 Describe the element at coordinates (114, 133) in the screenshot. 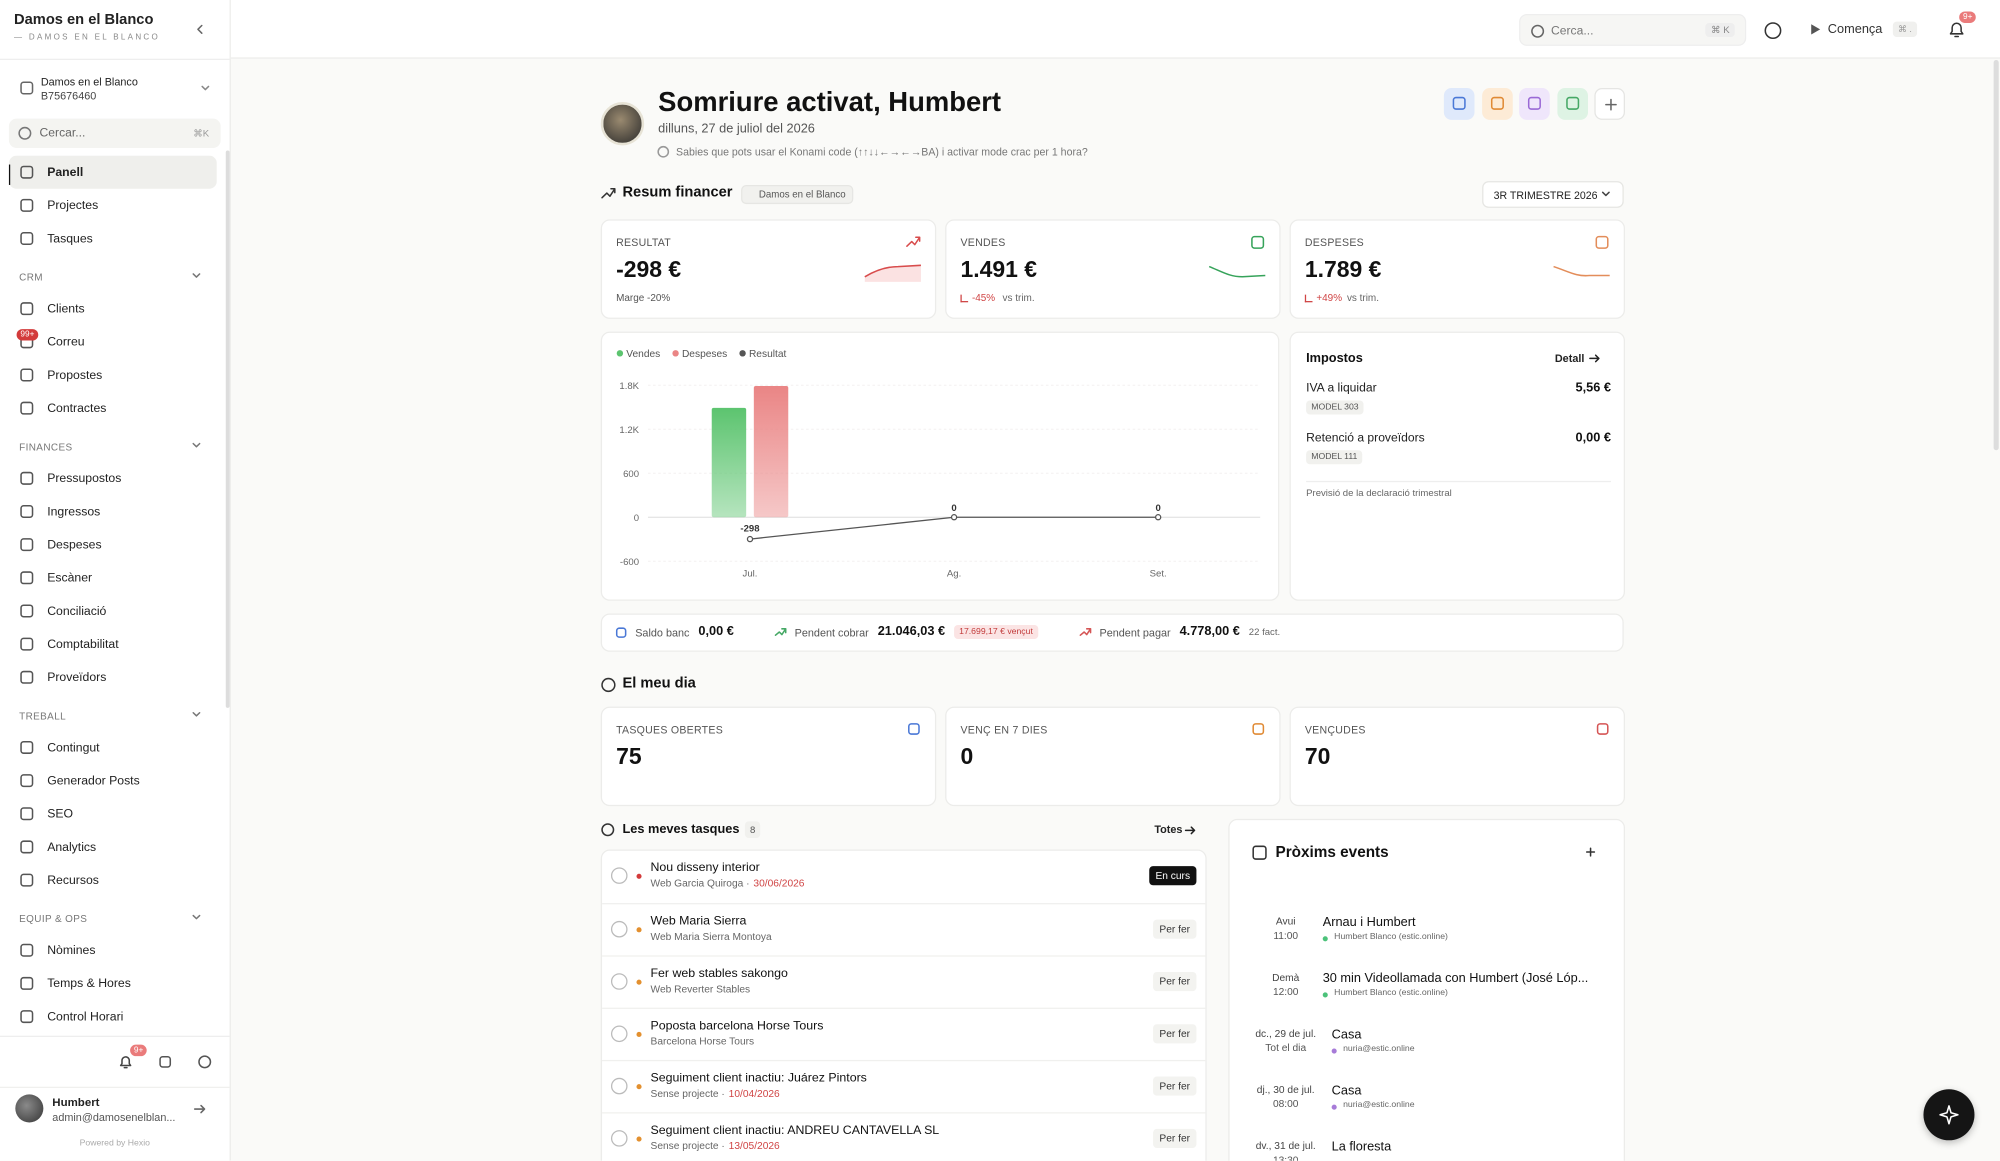

I see `sidebar-search: Cercar... ⌘K` at that location.